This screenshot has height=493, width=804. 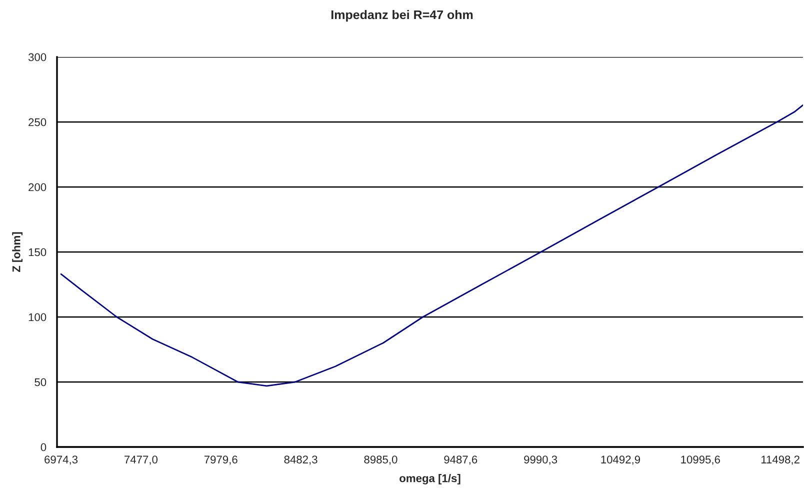 What do you see at coordinates (381, 460) in the screenshot?
I see `x-tick-label: 8985,0` at bounding box center [381, 460].